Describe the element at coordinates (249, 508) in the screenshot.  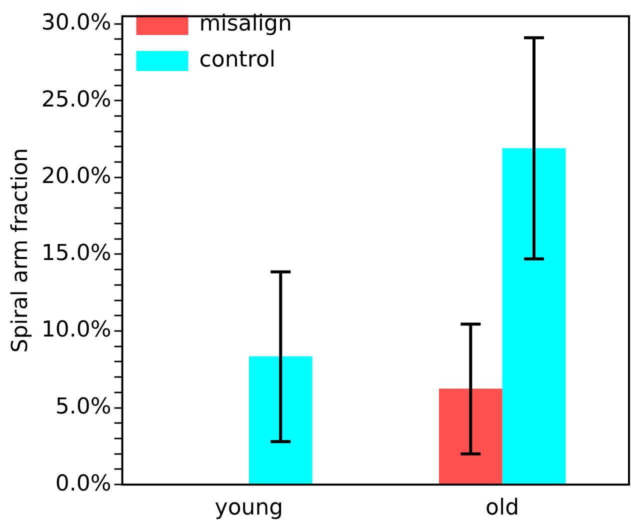
I see `x-tick-label: young` at that location.